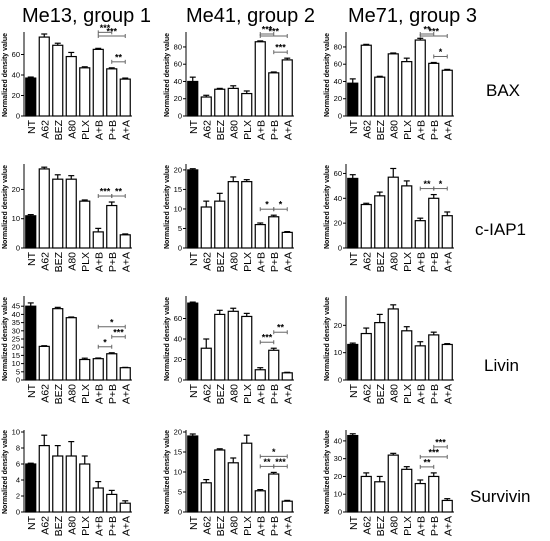 Image resolution: width=550 pixels, height=541 pixels. I want to click on y-tick-label: 6, so click(18, 464).